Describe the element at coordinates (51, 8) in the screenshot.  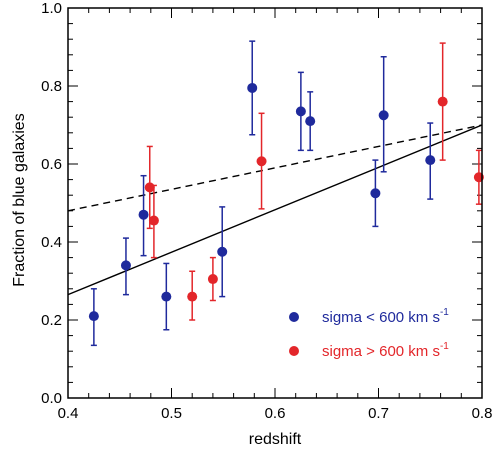
I see `y-tick-label: 1.0` at that location.